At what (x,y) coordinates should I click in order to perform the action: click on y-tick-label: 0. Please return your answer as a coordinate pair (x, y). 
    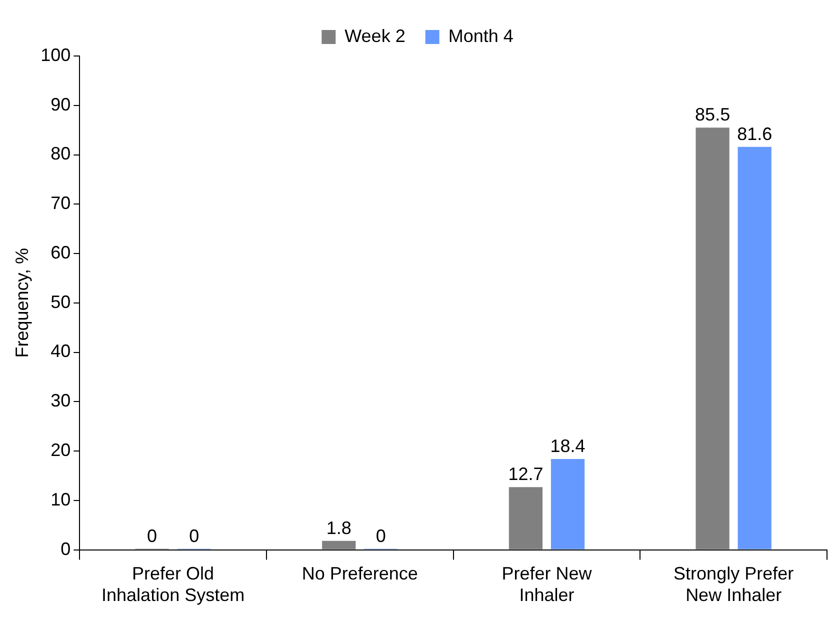
    Looking at the image, I should click on (65, 548).